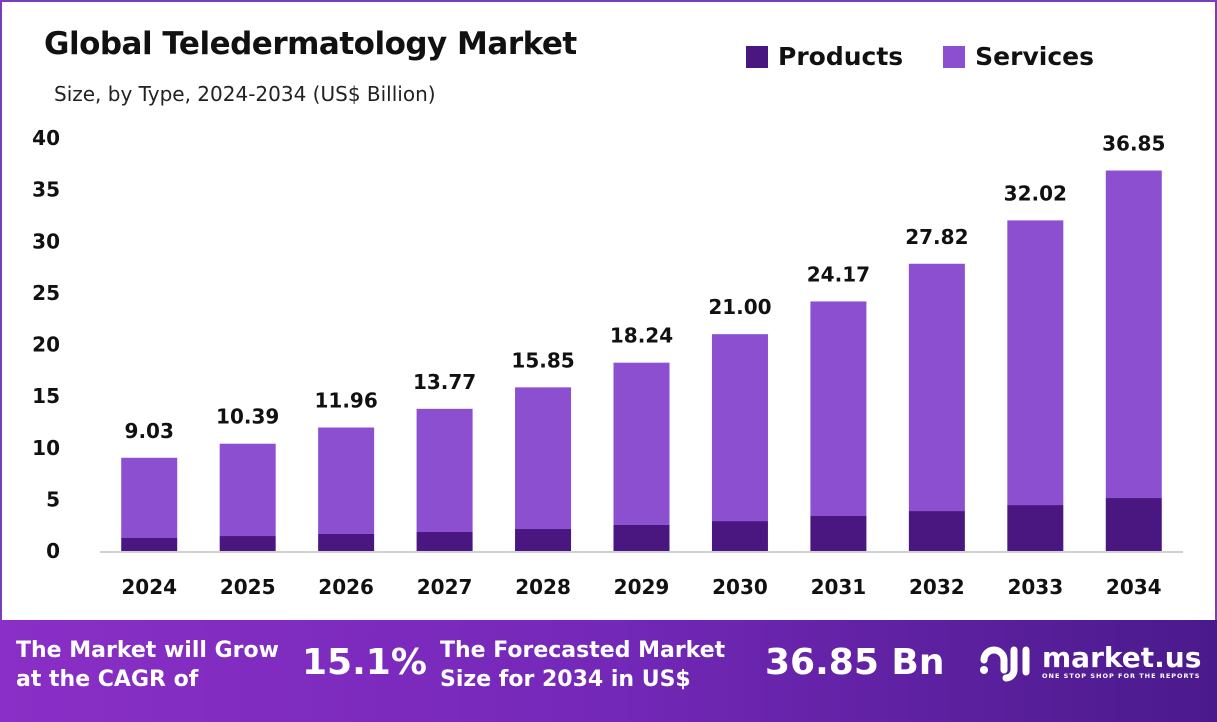 This screenshot has height=722, width=1217. What do you see at coordinates (46, 190) in the screenshot?
I see `y-tick-label: 35` at bounding box center [46, 190].